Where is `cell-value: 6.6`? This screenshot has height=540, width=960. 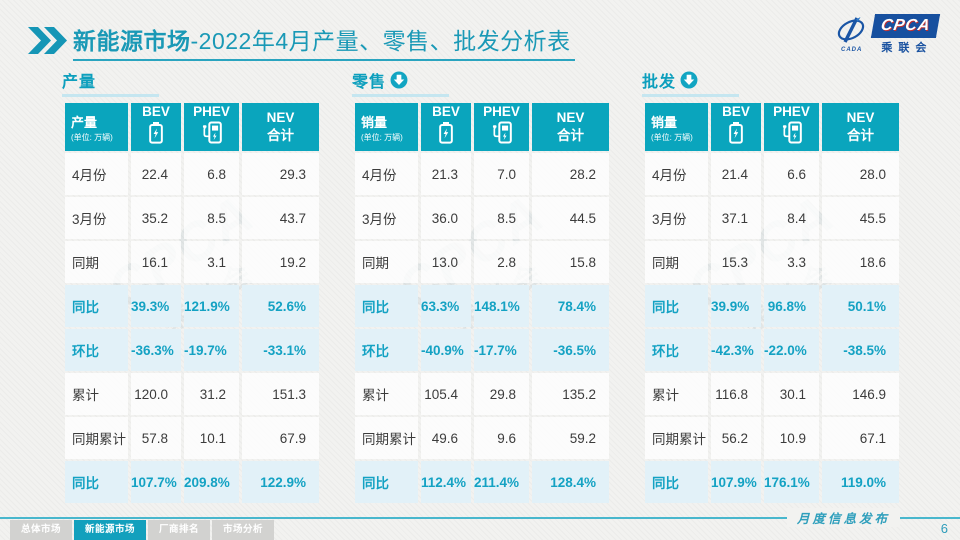
cell-value: 6.6 is located at coordinates (791, 174).